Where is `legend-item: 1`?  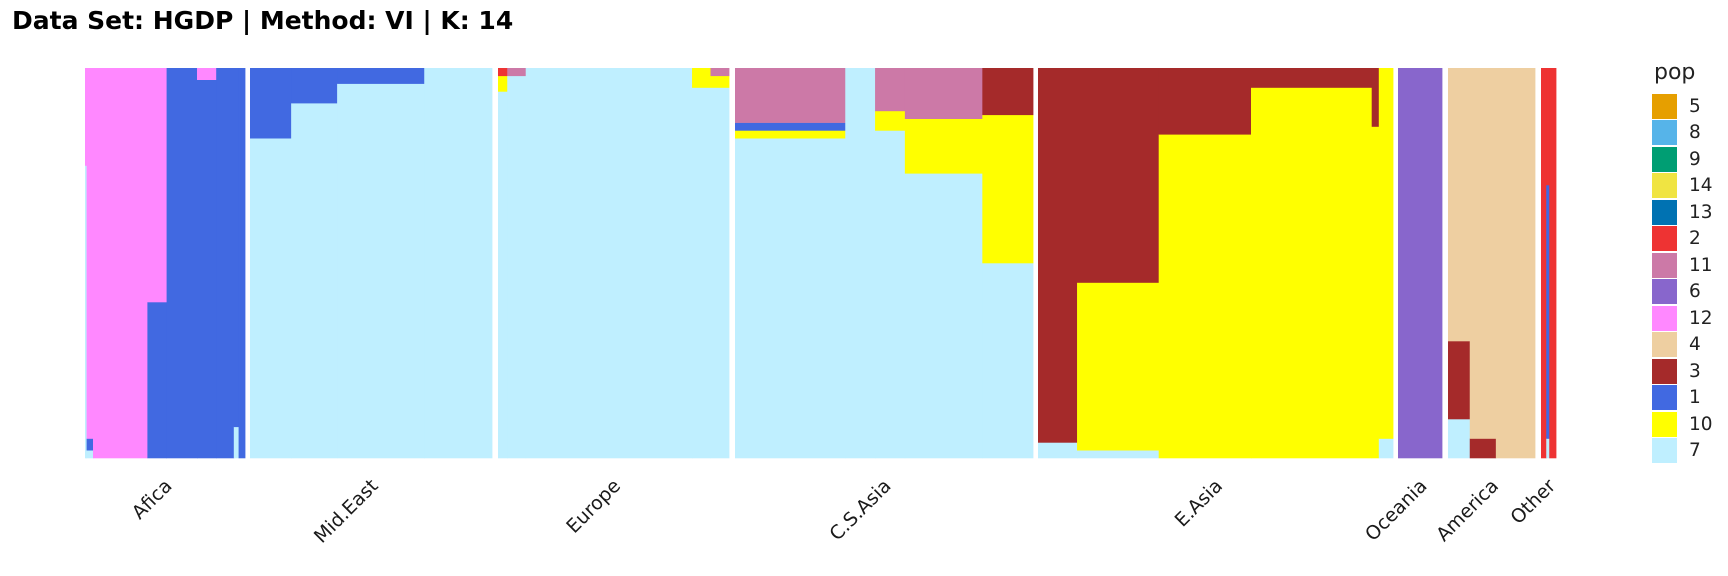 legend-item: 1 is located at coordinates (1682, 398).